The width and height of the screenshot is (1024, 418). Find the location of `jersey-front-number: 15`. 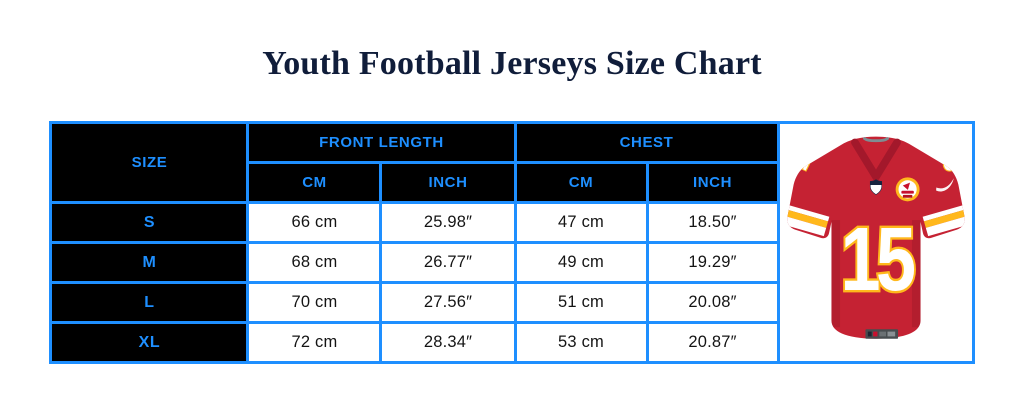

jersey-front-number: 15 is located at coordinates (879, 259).